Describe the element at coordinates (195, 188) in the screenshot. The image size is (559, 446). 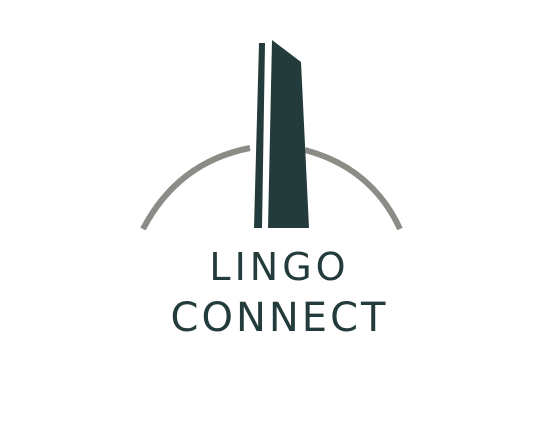
I see `arc-left` at that location.